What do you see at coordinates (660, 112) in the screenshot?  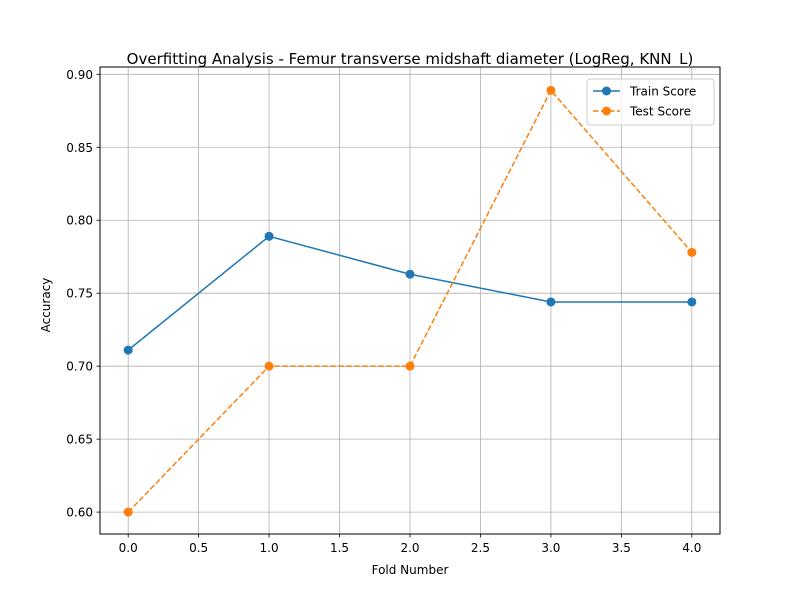 I see `legend-label-test: Test Score` at bounding box center [660, 112].